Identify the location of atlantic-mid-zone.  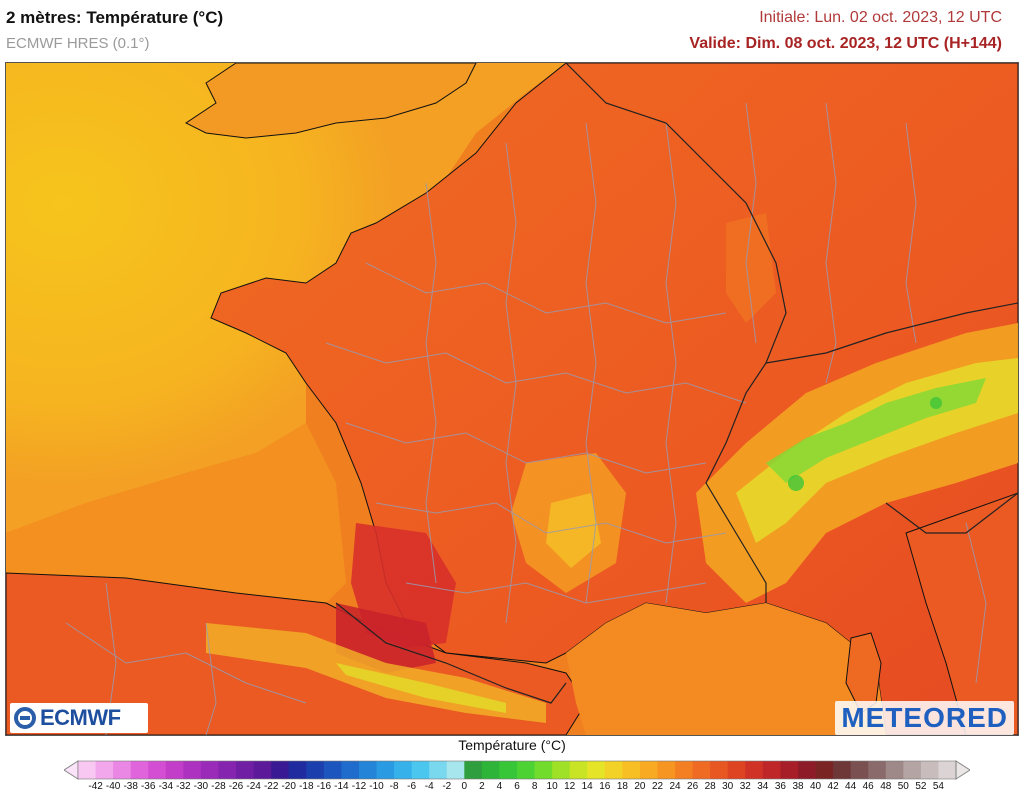
(176, 523).